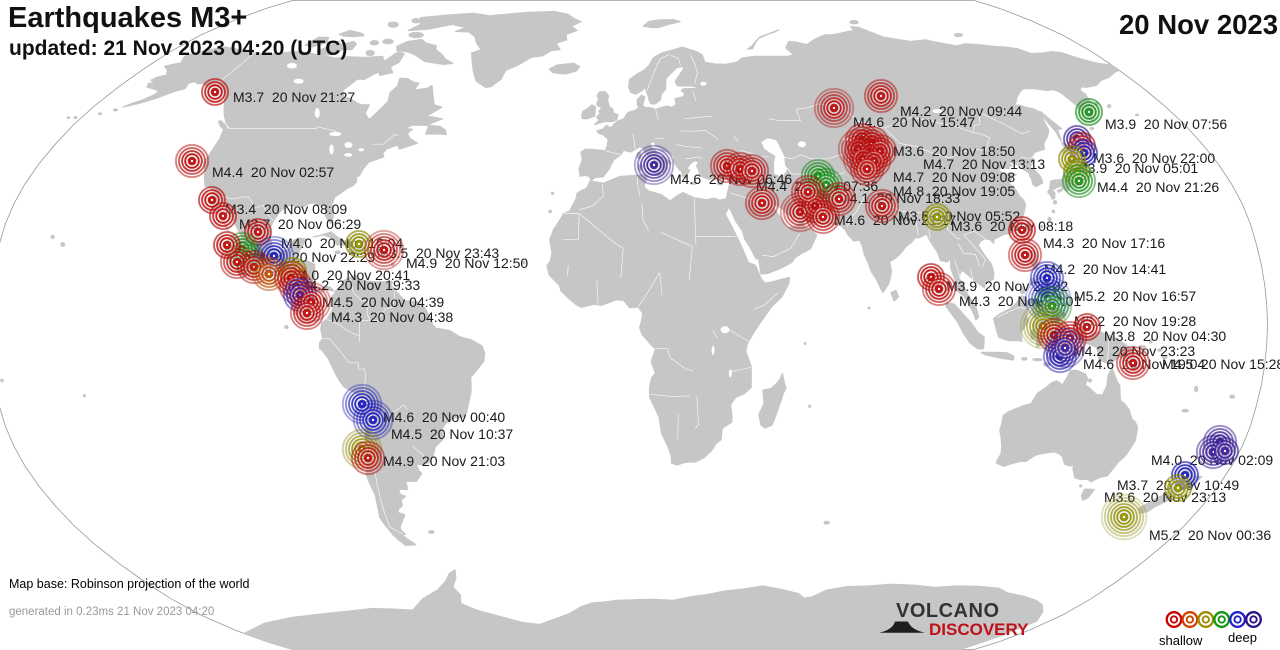  I want to click on svg-text: M4.9 20 Nov 21:03, so click(444, 461).